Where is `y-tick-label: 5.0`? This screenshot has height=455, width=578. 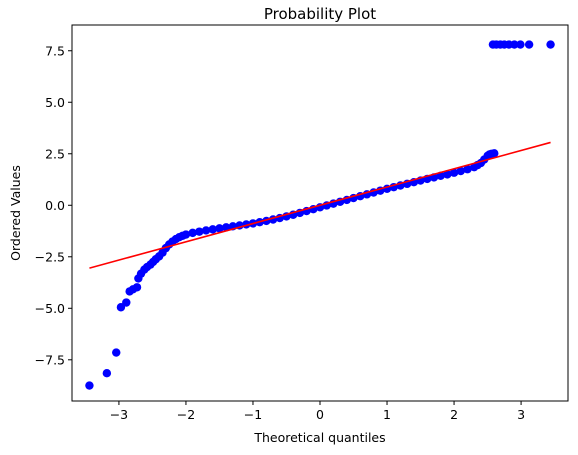
y-tick-label: 5.0 is located at coordinates (55, 102).